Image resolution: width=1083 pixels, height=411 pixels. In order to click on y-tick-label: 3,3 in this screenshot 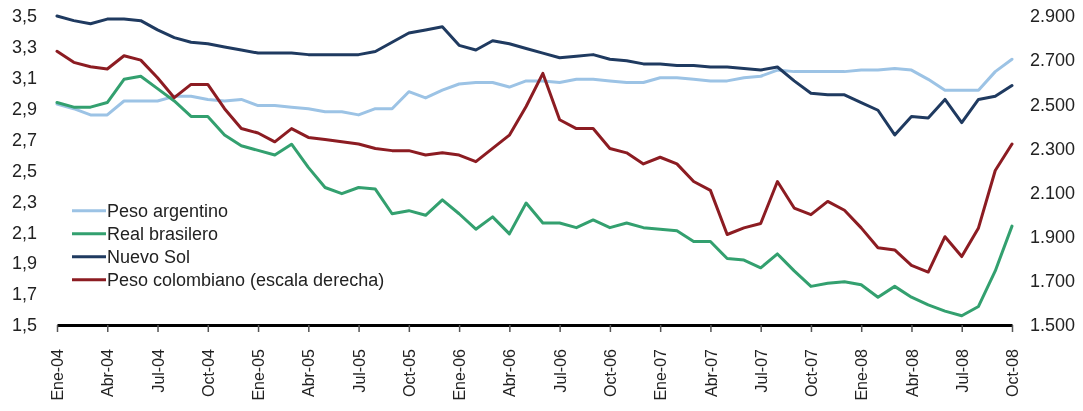, I will do `click(24, 47)`.